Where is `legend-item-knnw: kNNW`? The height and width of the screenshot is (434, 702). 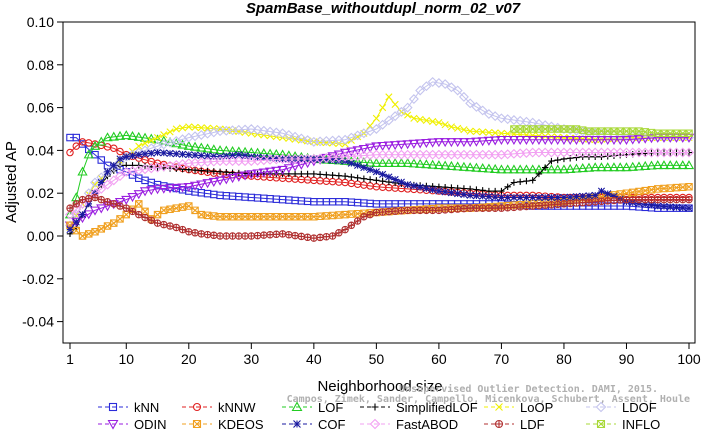 legend-item-knnw: kNNW is located at coordinates (219, 407).